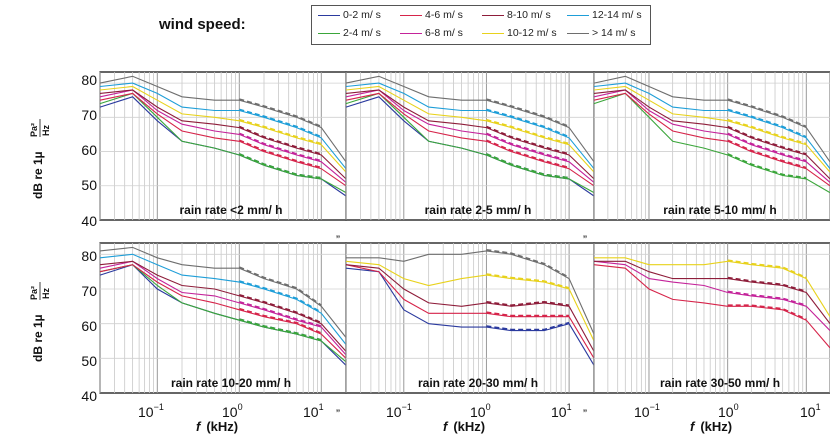  I want to click on panel-frame, so click(711, 318).